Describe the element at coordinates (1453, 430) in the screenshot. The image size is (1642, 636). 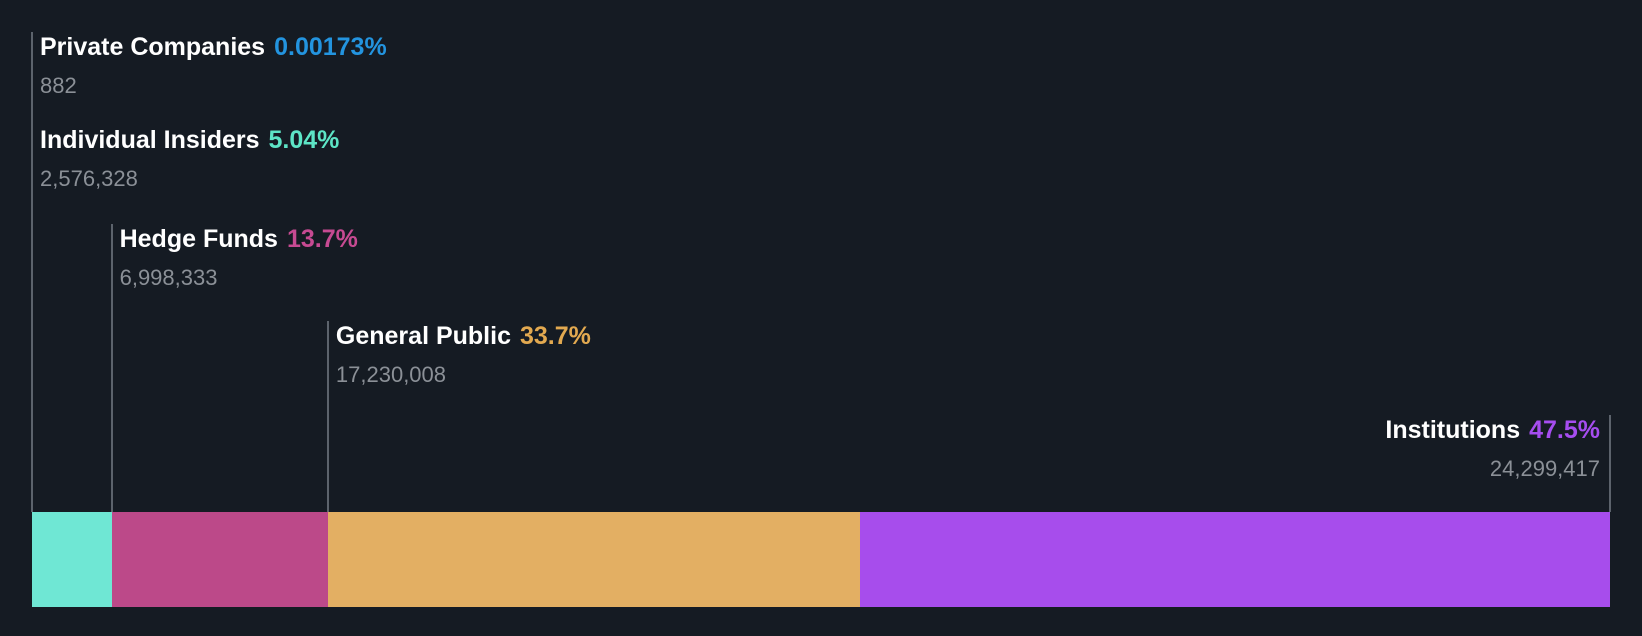
I see `category-label: Institutions` at that location.